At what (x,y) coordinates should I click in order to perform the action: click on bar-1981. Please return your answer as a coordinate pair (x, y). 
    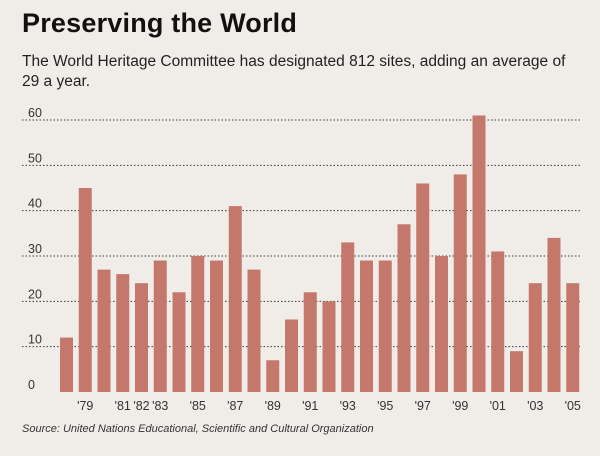
    Looking at the image, I should click on (123, 333).